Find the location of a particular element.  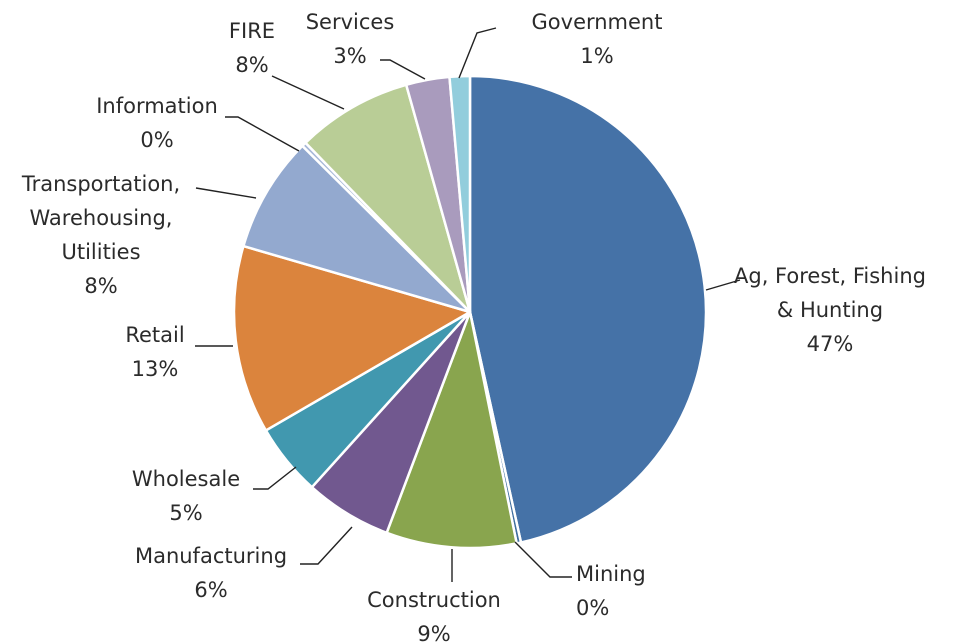

slice-label-manufacturing: Manufacturing 6% is located at coordinates (211, 573).